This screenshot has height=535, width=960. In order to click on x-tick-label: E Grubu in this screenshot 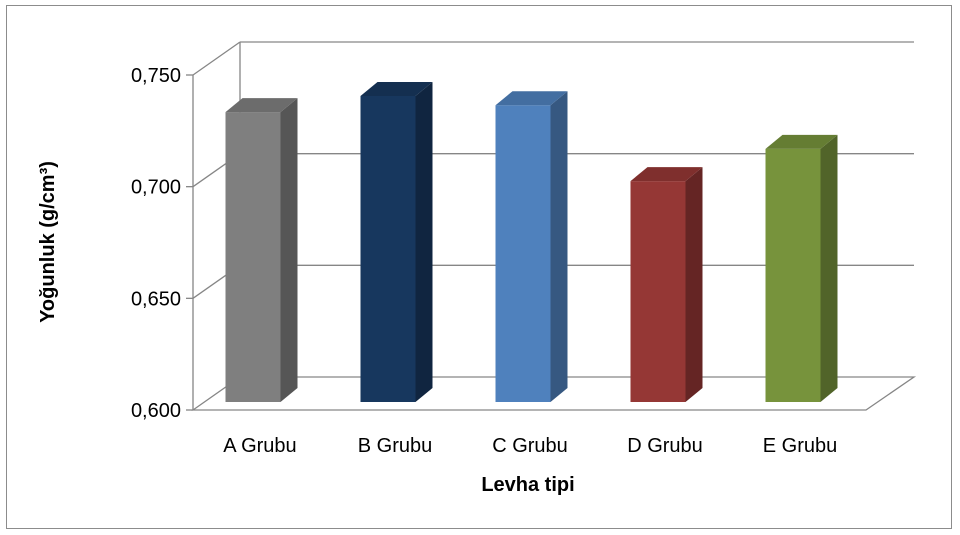, I will do `click(800, 446)`.